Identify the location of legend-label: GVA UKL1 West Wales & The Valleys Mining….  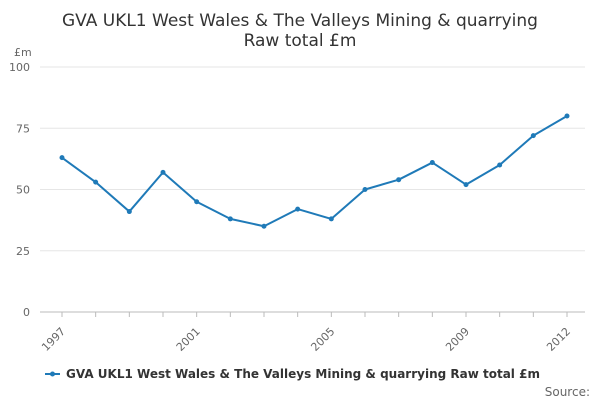
(303, 374).